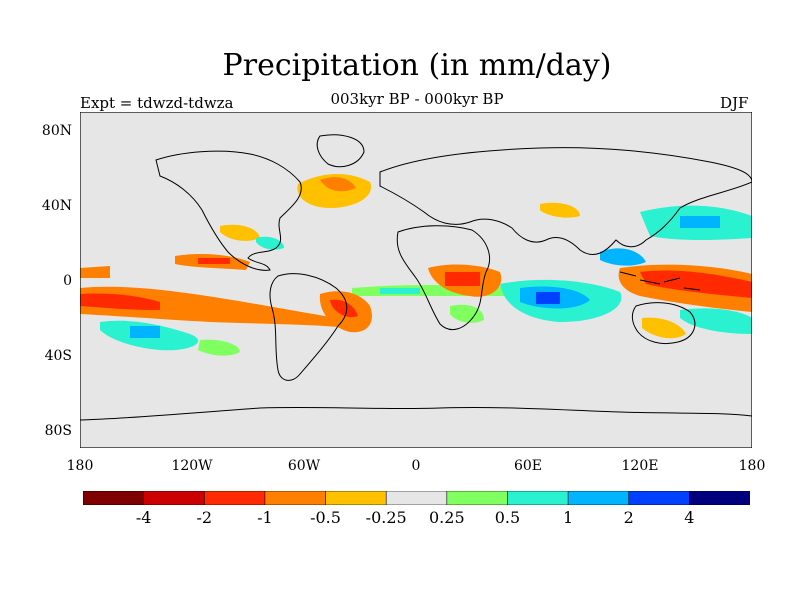  Describe the element at coordinates (640, 466) in the screenshot. I see `lon-label-120e: 120E` at that location.